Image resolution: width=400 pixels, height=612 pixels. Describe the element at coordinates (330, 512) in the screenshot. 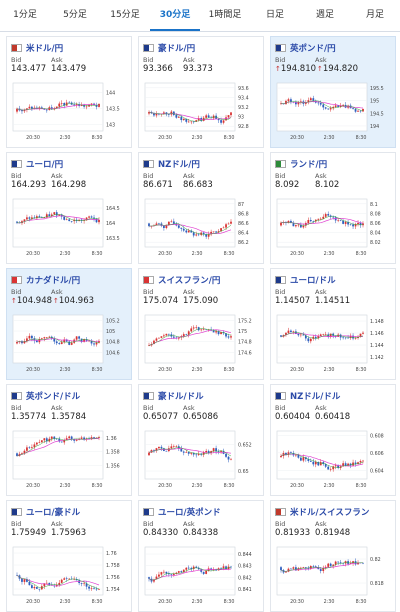

I see `pair-name-link: 米ドル/スイスフラン` at that location.